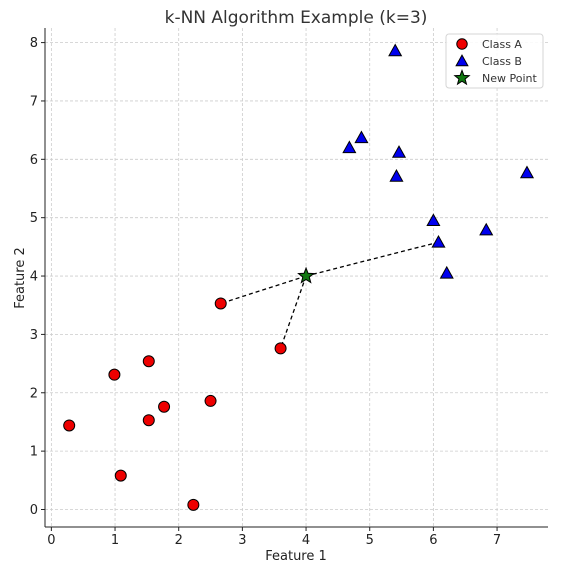 Image resolution: width=569 pixels, height=582 pixels. Describe the element at coordinates (51, 540) in the screenshot. I see `x-tick-label: 0` at that location.